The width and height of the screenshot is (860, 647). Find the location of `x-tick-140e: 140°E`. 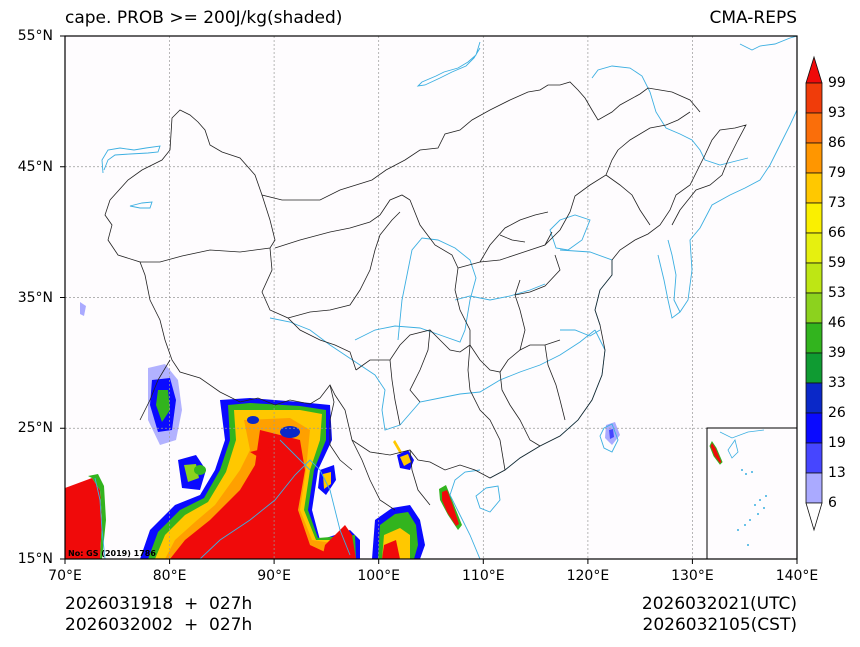

x-tick-140e: 140°E is located at coordinates (797, 576).